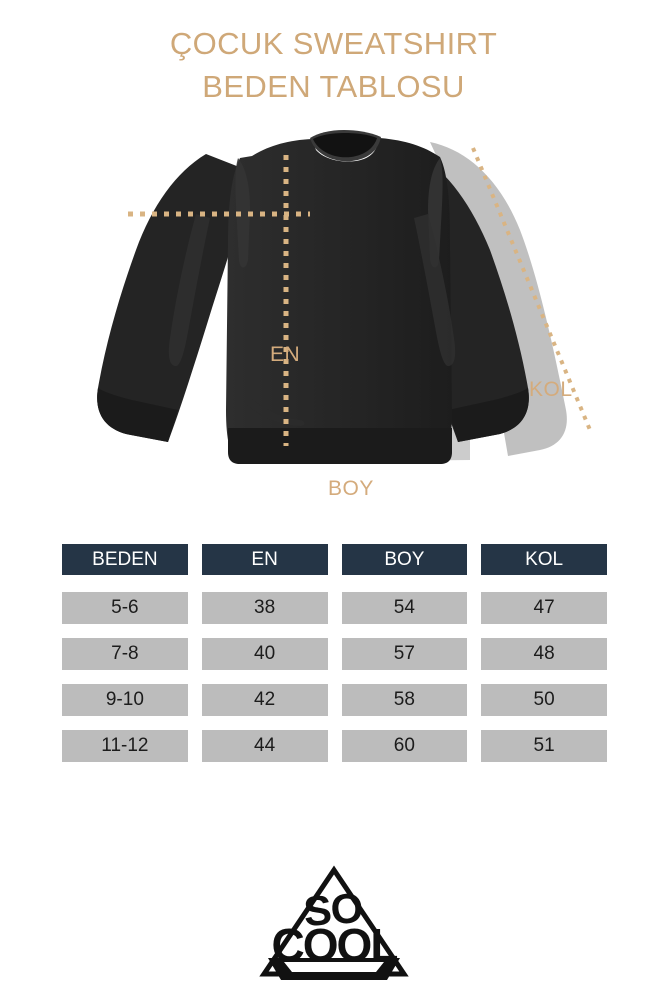  Describe the element at coordinates (333, 65) in the screenshot. I see `page-title: ÇOCUK SWEATSHIRT BEDEN TABLOSU` at that location.